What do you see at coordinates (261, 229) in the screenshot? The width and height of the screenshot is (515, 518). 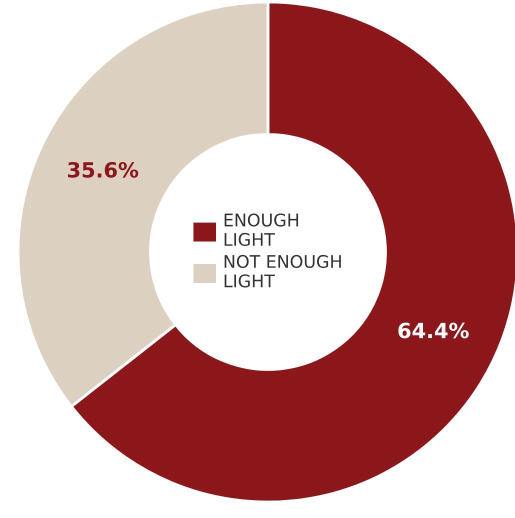 I see `legend-label: ENOUGH LIGHT` at bounding box center [261, 229].